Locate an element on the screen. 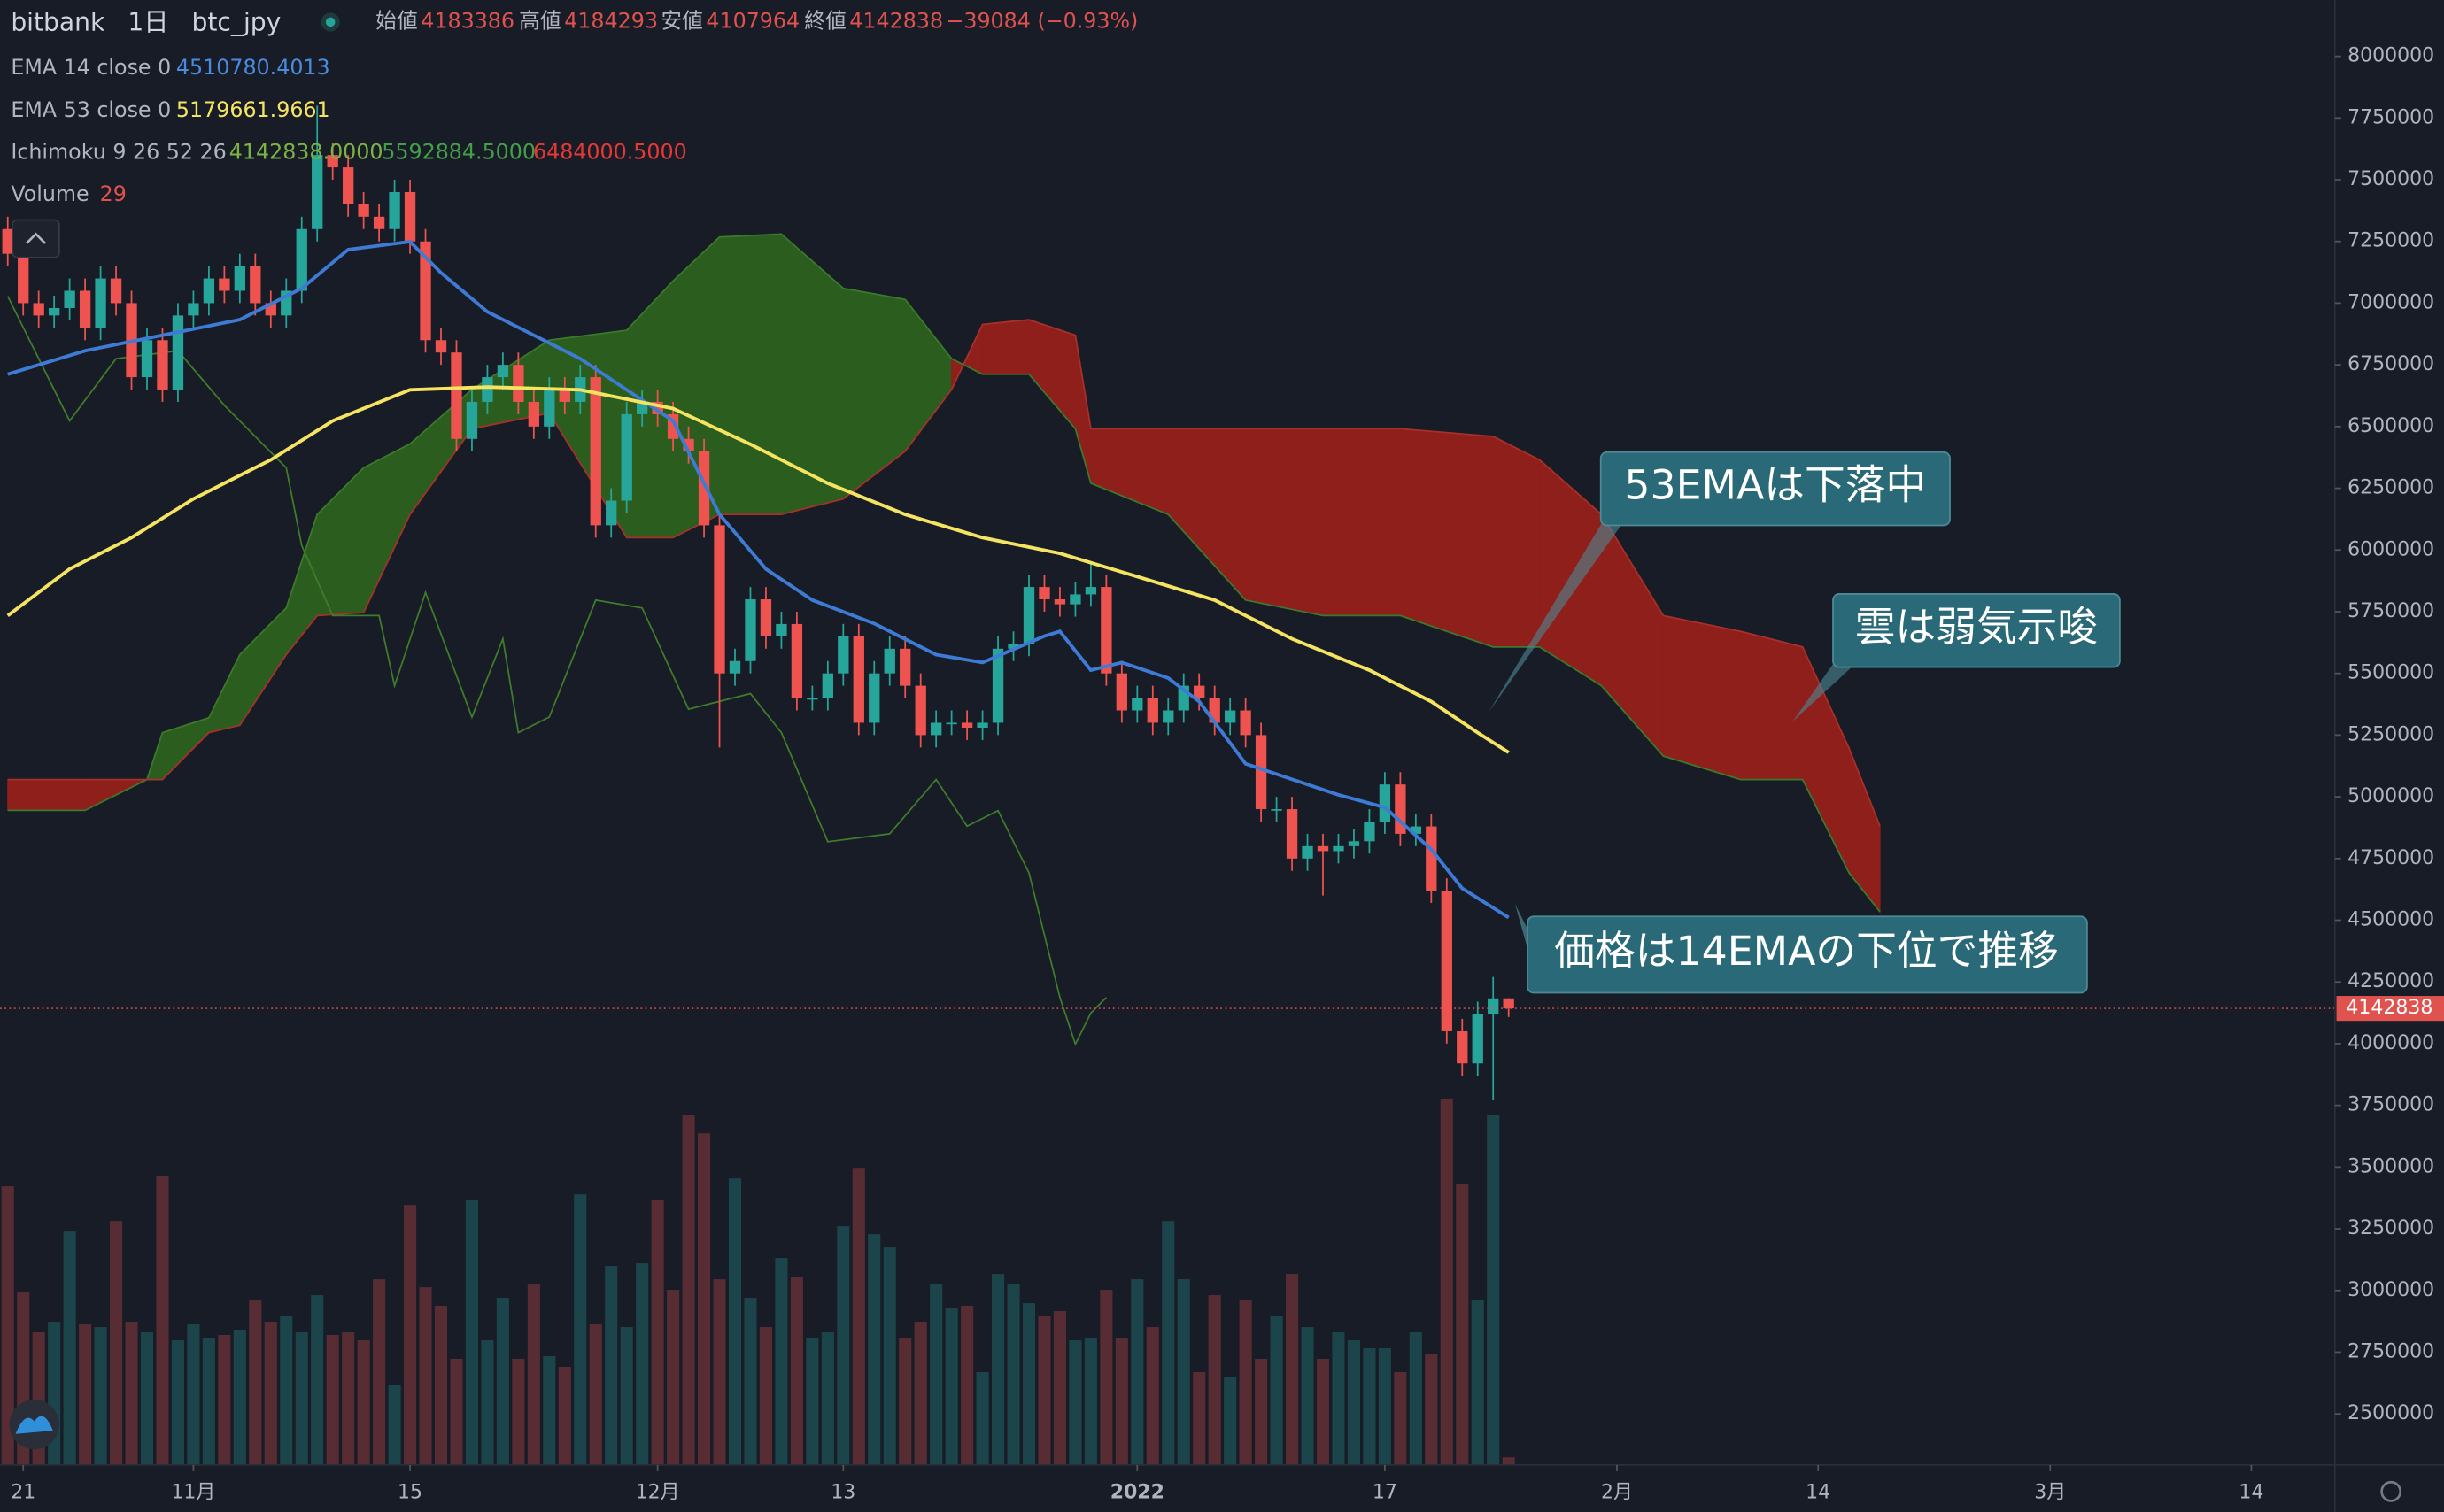  collapse-button is located at coordinates (36, 238).